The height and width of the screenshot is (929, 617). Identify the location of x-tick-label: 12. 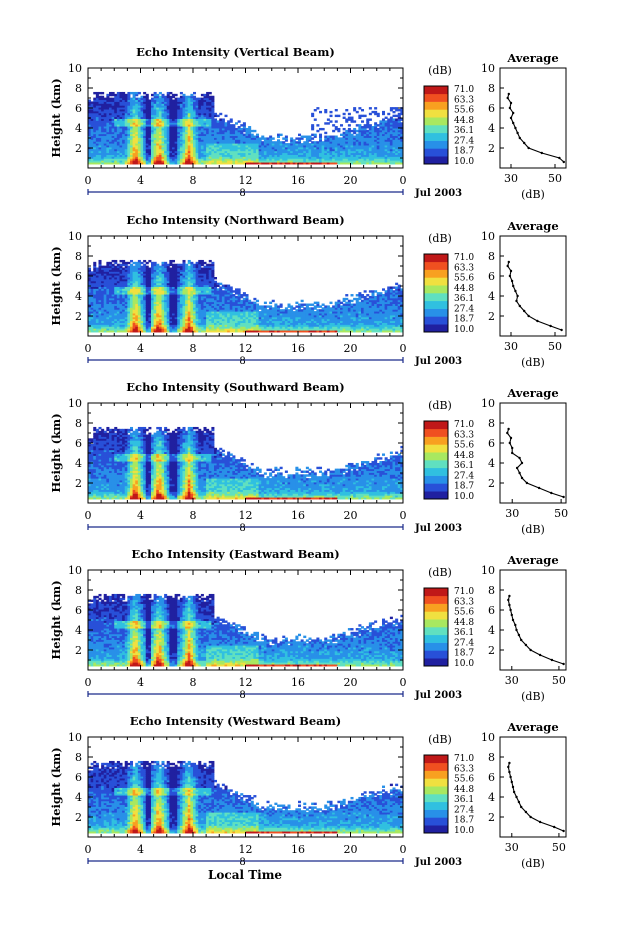
(246, 180).